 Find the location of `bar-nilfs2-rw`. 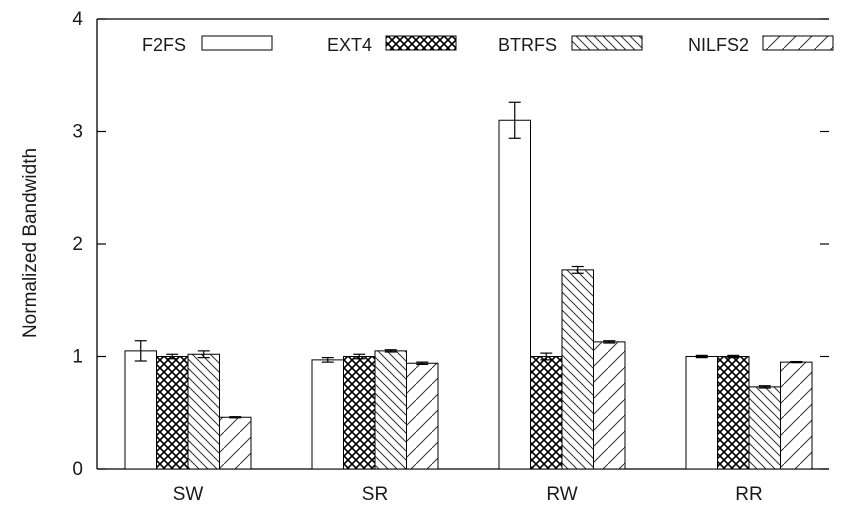

bar-nilfs2-rw is located at coordinates (609, 405).